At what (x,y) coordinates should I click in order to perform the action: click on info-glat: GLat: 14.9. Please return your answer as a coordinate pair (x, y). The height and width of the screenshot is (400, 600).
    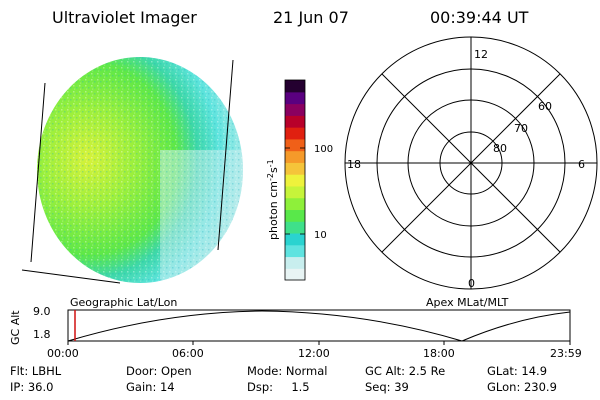
    Looking at the image, I should click on (517, 371).